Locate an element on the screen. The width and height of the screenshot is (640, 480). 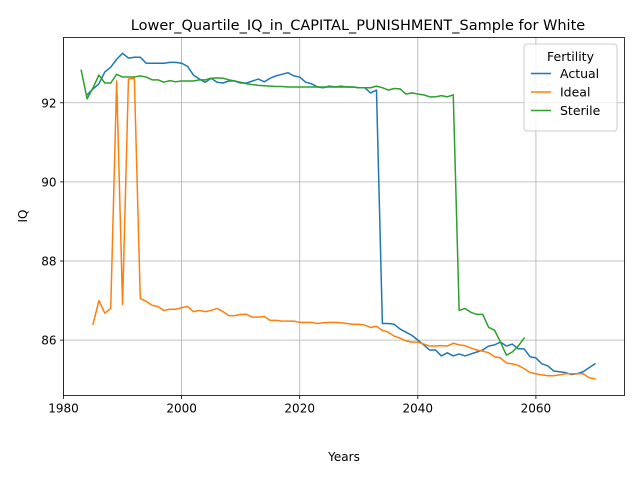
x-tick-label: 2000 is located at coordinates (181, 409).